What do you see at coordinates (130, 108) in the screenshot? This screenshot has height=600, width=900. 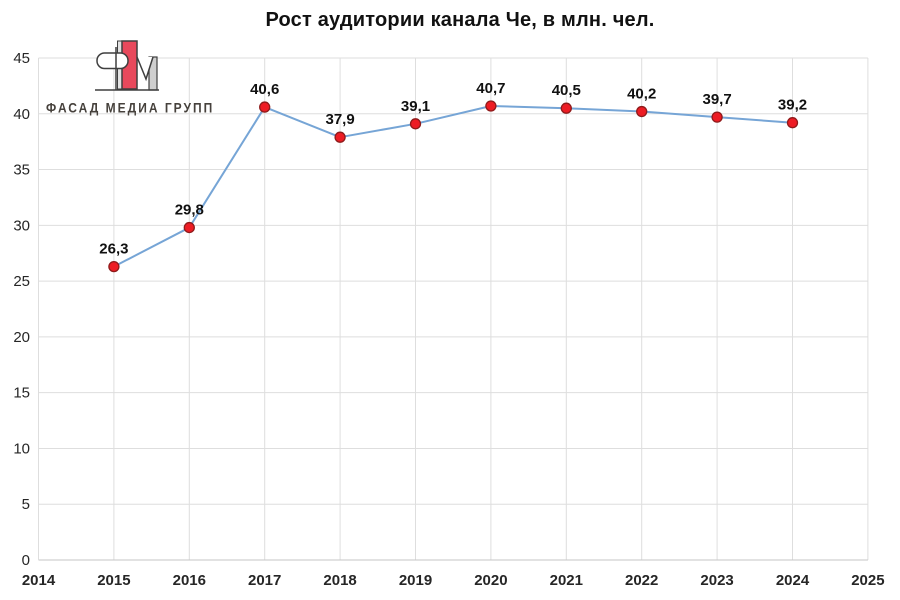 I see `logo-text: ФАСАД МЕДИА ГРУПП` at bounding box center [130, 108].